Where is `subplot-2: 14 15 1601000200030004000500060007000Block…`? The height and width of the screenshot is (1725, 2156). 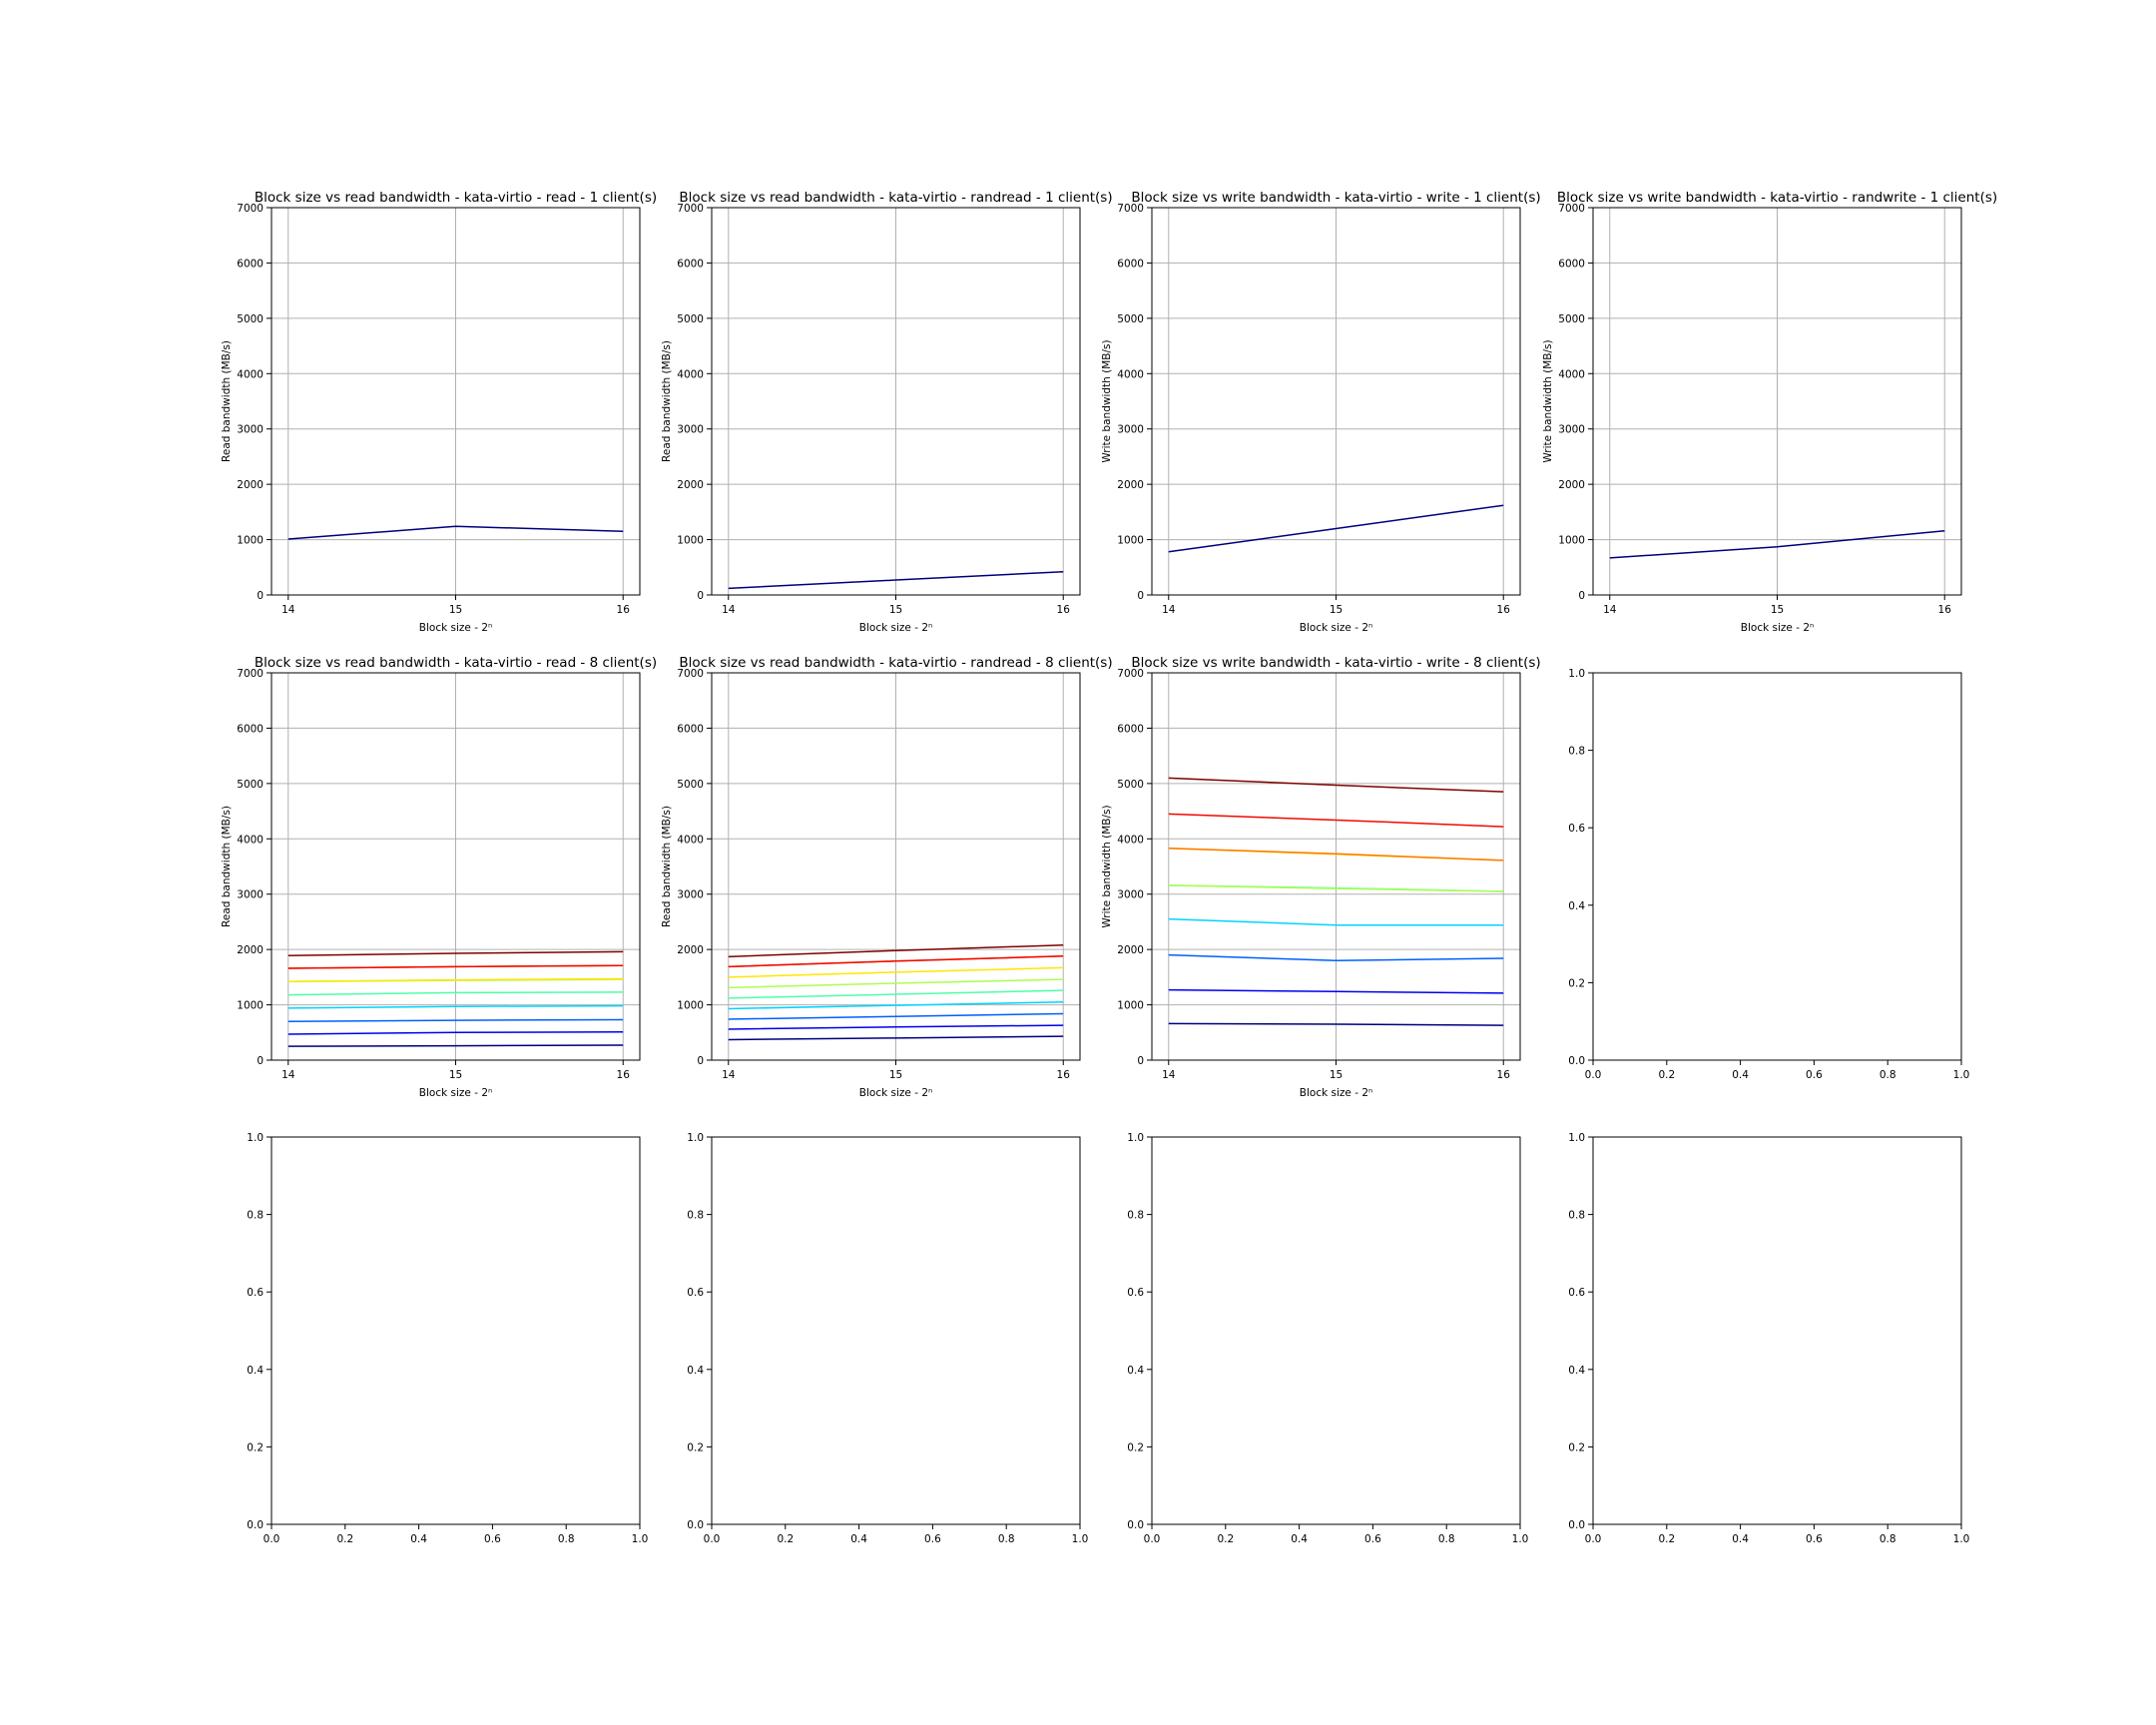 subplot-2: 14 15 1601000200030004000500060007000Block… is located at coordinates (887, 412).